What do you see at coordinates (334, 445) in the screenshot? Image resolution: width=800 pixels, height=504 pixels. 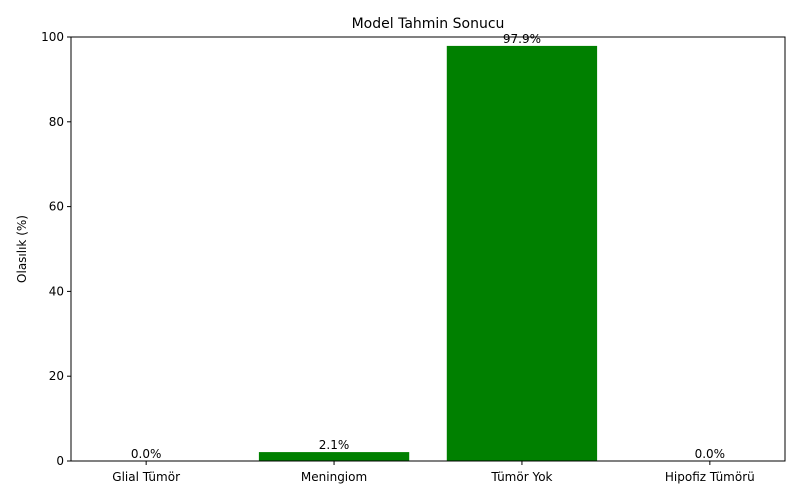 I see `data-label: 2.1%` at bounding box center [334, 445].